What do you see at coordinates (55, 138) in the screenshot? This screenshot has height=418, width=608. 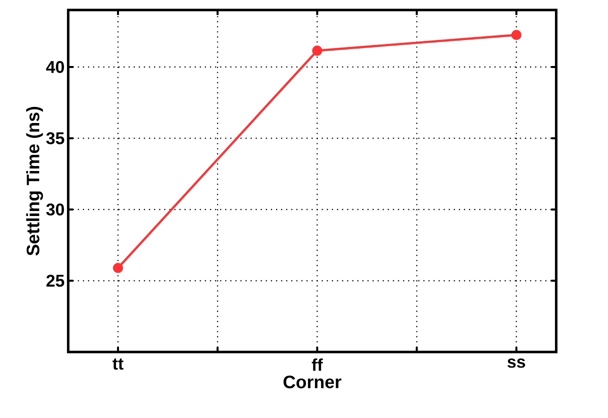 I see `y-tick-label: 35` at bounding box center [55, 138].